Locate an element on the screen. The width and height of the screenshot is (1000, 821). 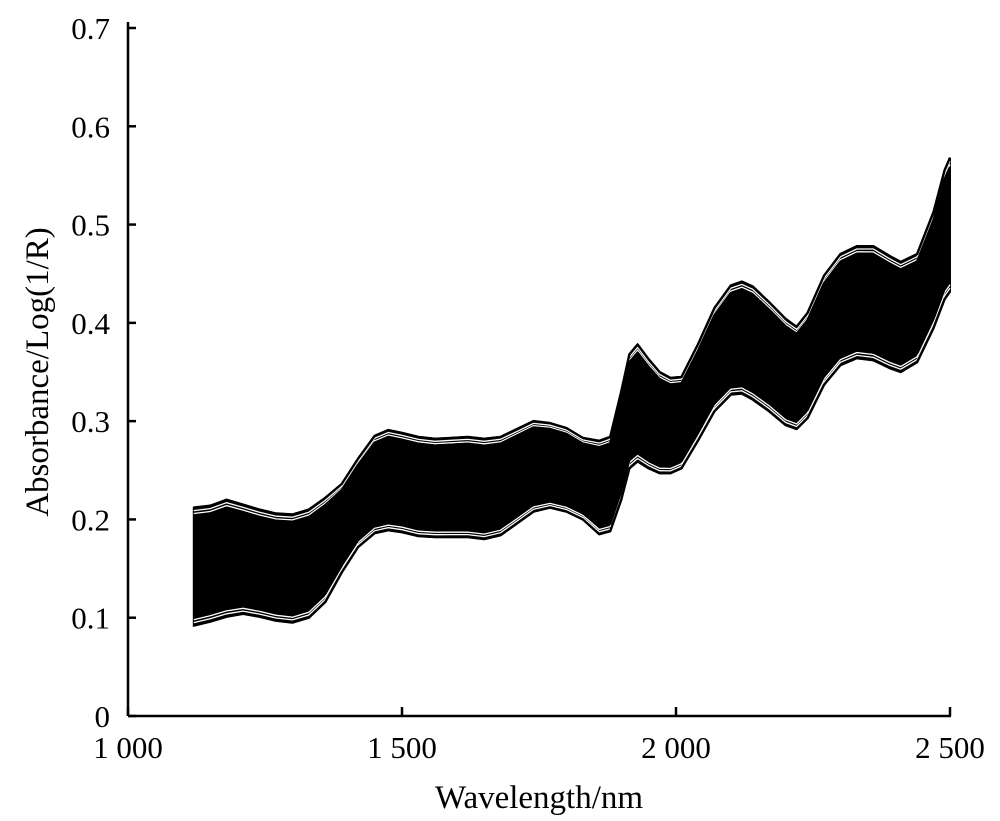
x-tick-label: 2 000 is located at coordinates (676, 747).